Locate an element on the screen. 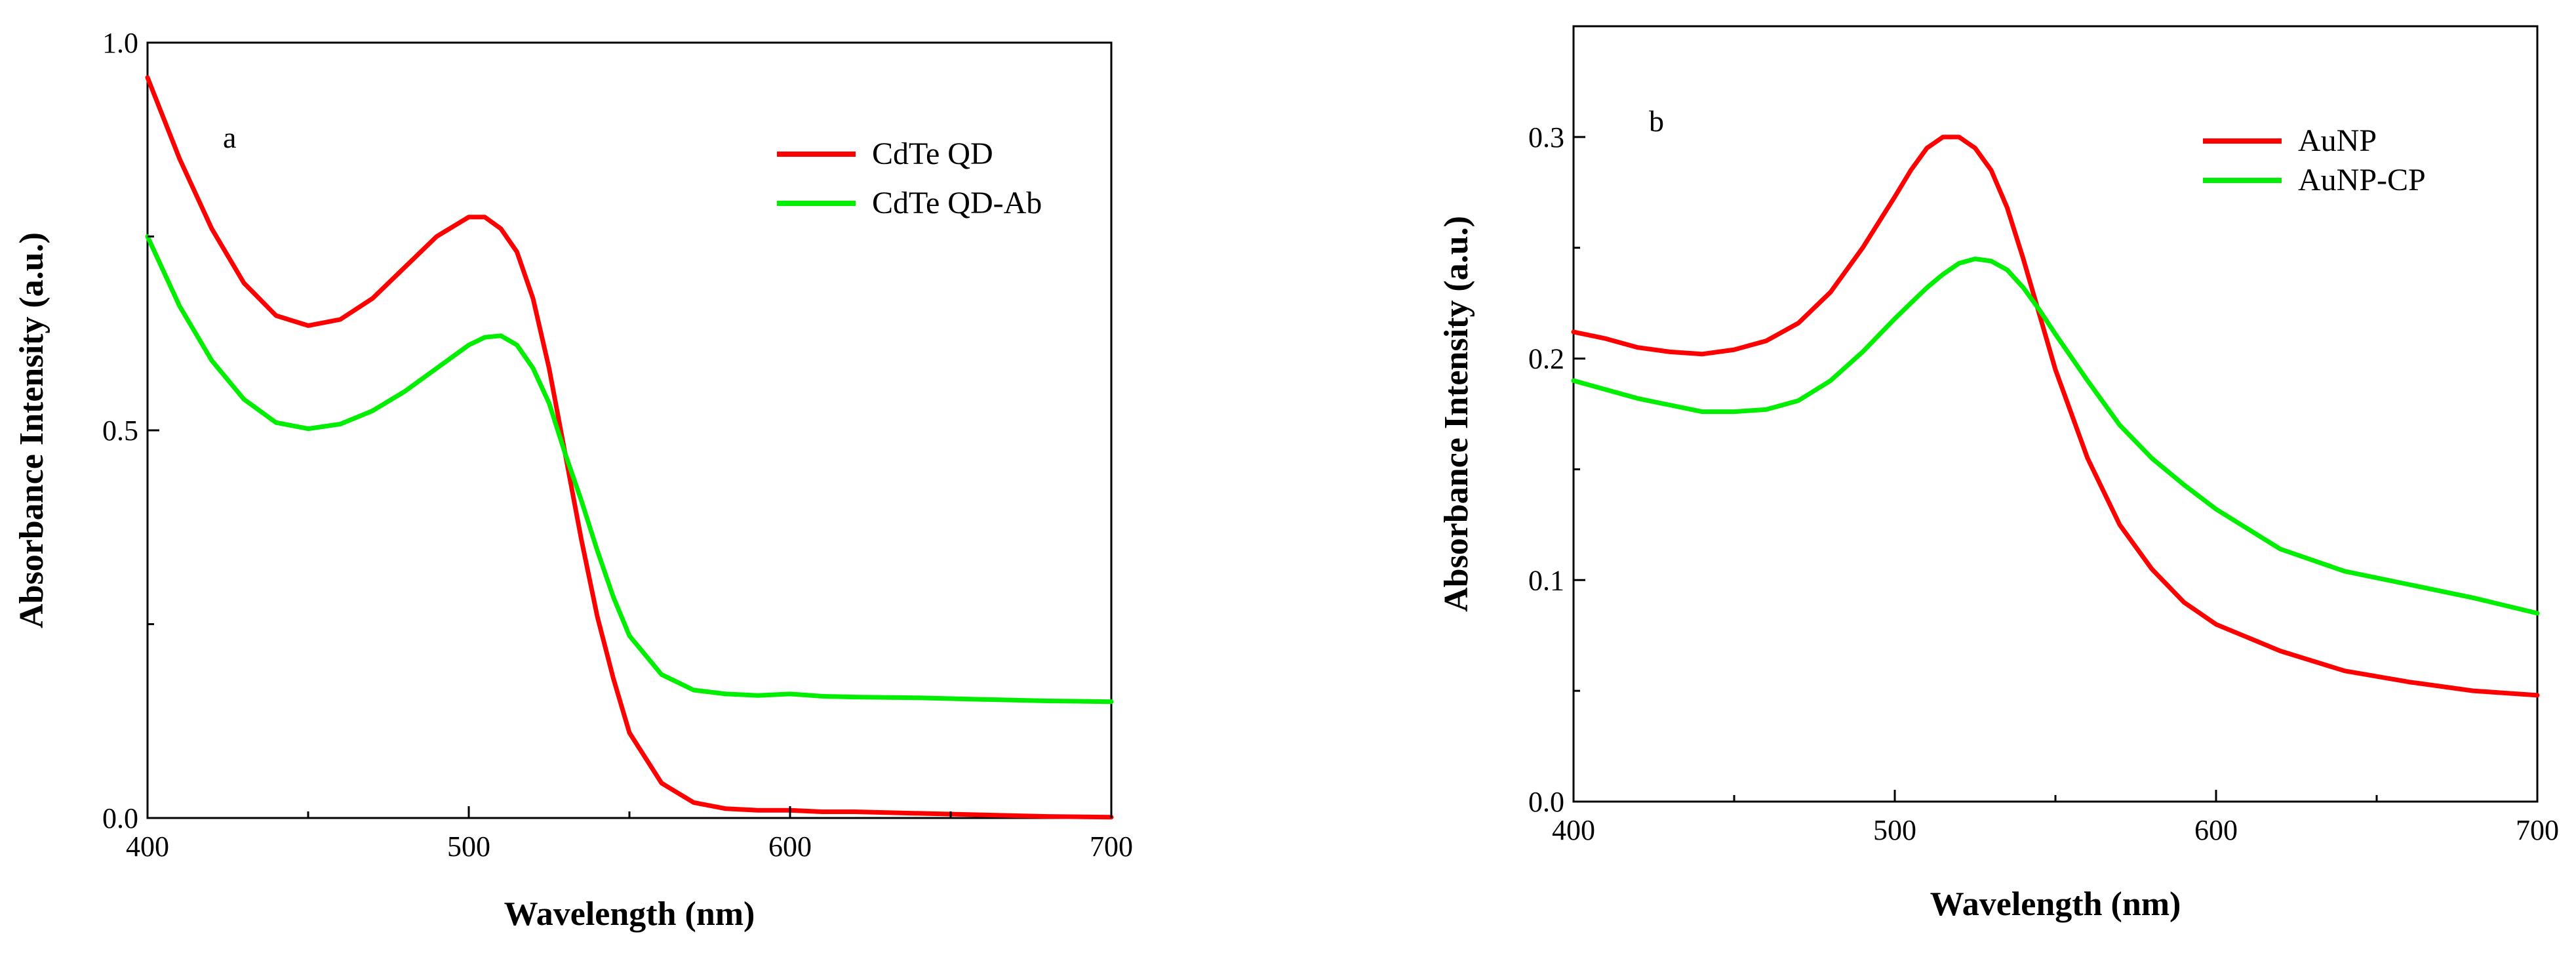 The width and height of the screenshot is (2576, 961). legend-label-cdte-qd: CdTe QD is located at coordinates (932, 153).